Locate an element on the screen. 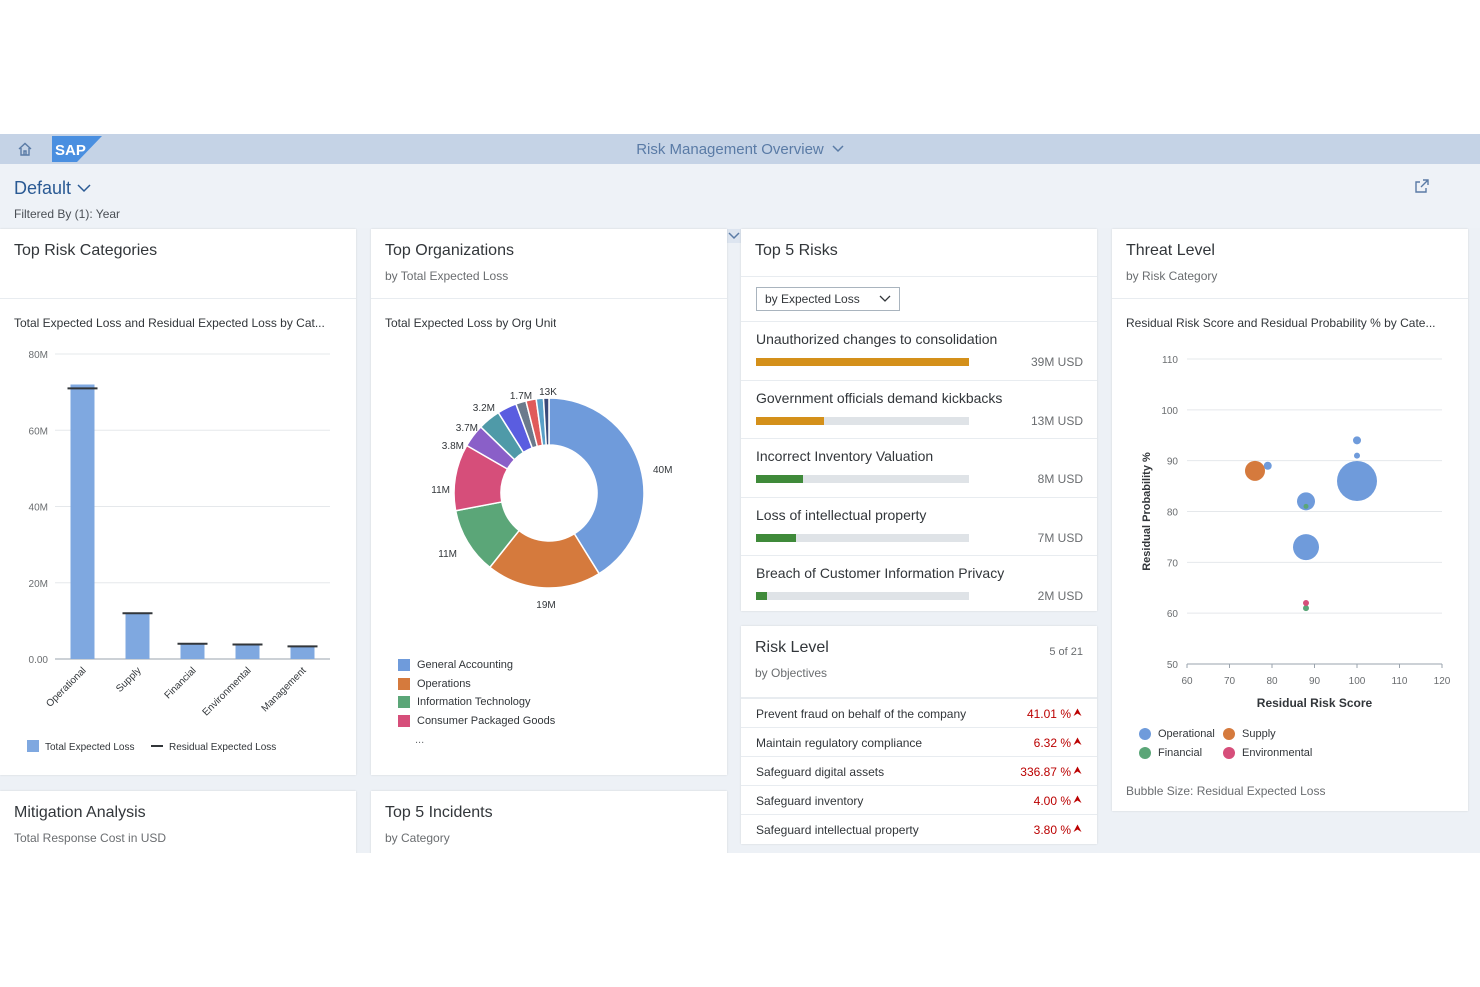  shell-bar: SAP Risk Management Overview is located at coordinates (740, 149).